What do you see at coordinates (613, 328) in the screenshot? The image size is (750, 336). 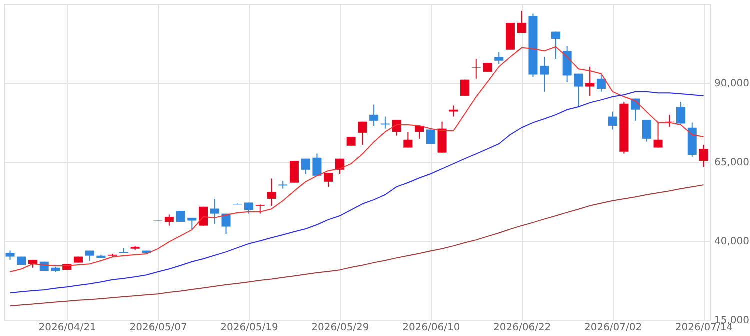 I see `x-tick-label: 2026/07/02` at bounding box center [613, 328].